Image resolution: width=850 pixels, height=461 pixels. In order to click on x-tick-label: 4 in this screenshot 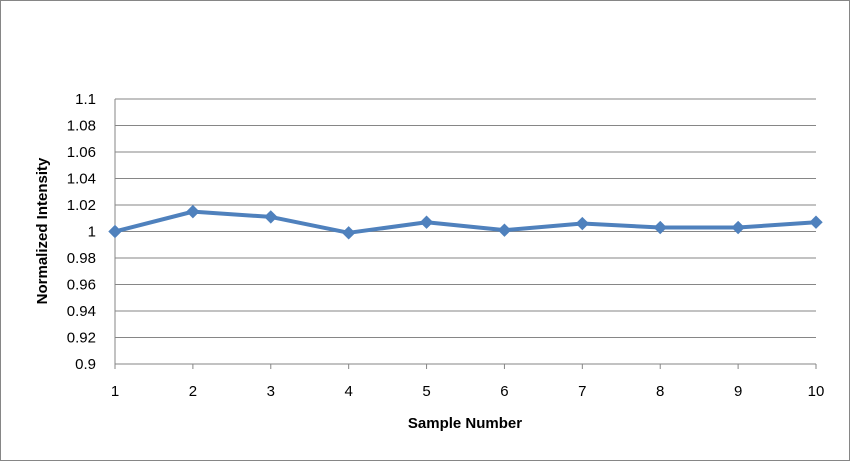, I will do `click(348, 391)`.